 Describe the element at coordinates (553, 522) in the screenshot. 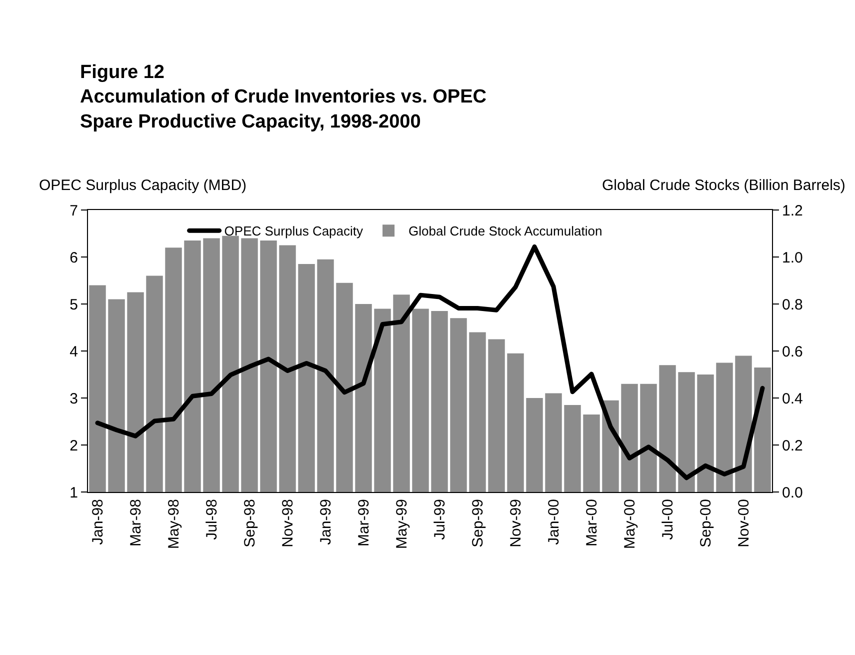

I see `x-tick-label: Jan-00` at that location.